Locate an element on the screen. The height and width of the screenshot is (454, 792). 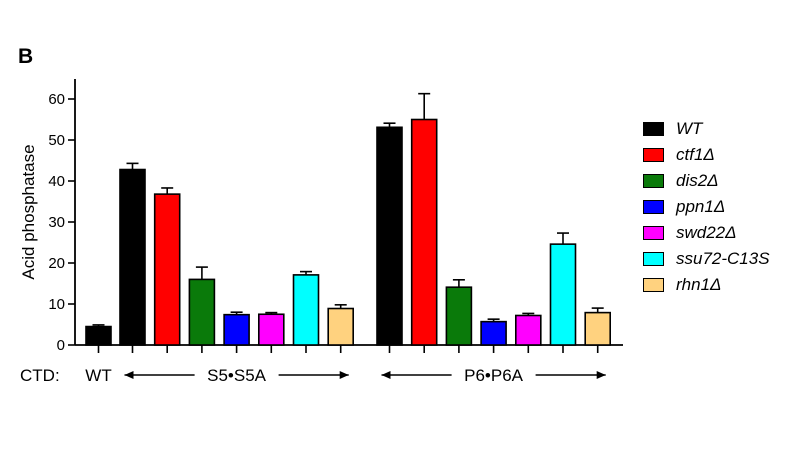
x-axis-labels: CTD: WT S5•S5A P6•P6A is located at coordinates (313, 375).